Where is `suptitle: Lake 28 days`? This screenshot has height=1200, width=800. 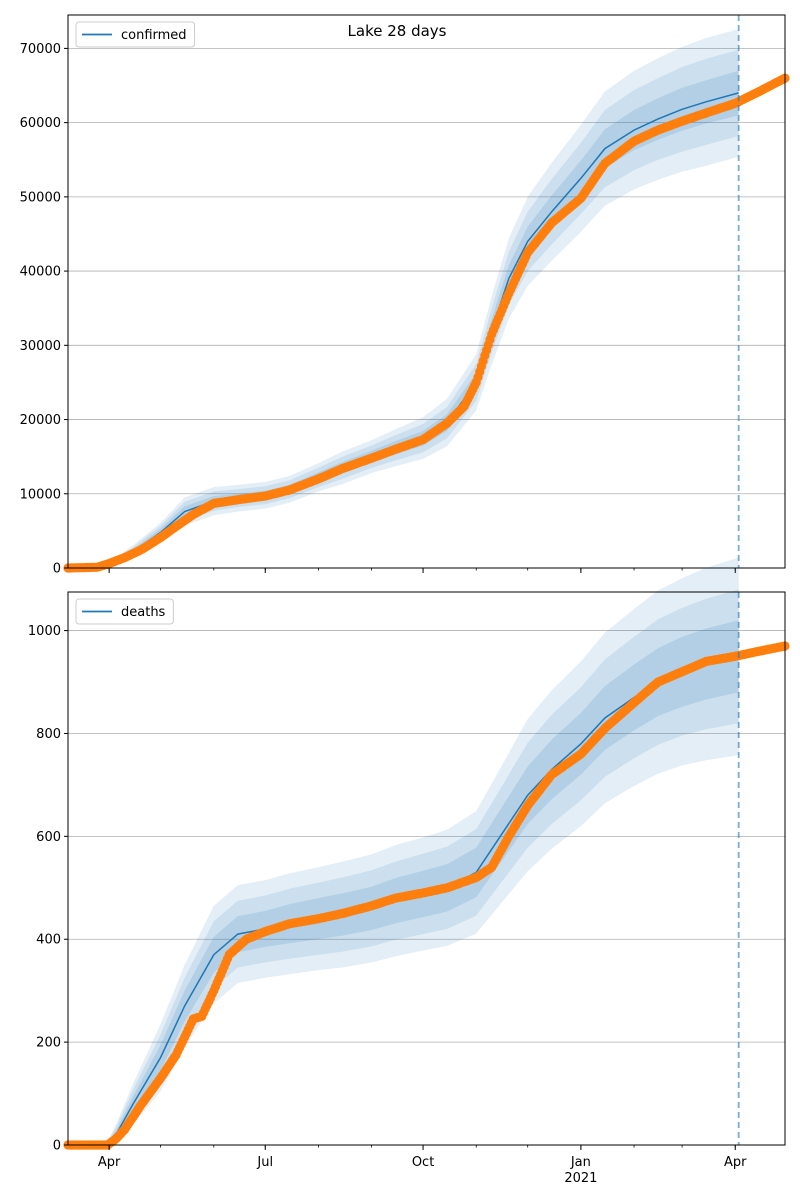
suptitle: Lake 28 days is located at coordinates (397, 31).